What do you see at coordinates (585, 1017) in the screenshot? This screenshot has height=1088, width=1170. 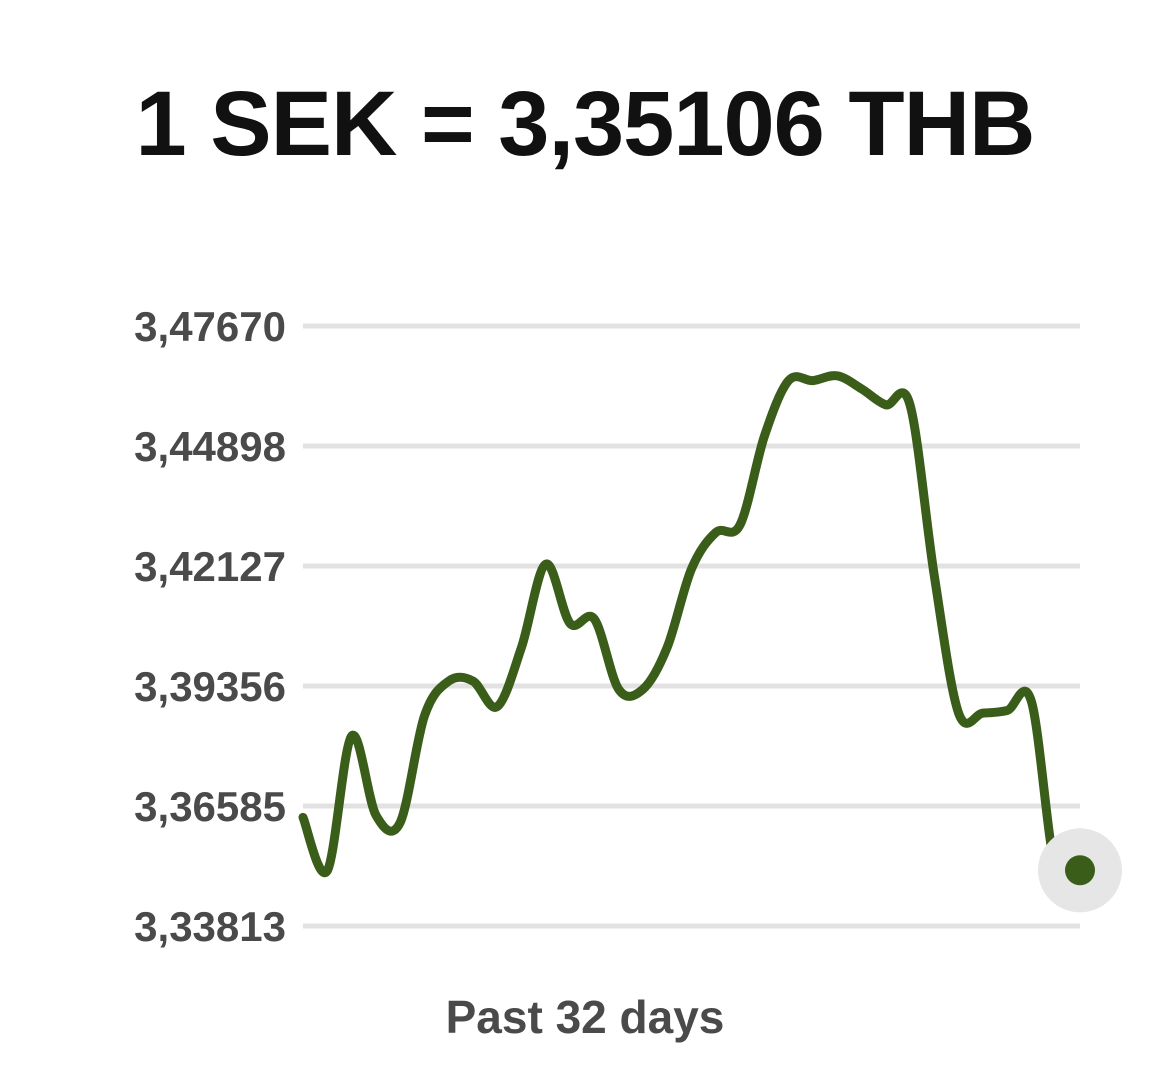 I see `period-label: Past 32 days` at bounding box center [585, 1017].